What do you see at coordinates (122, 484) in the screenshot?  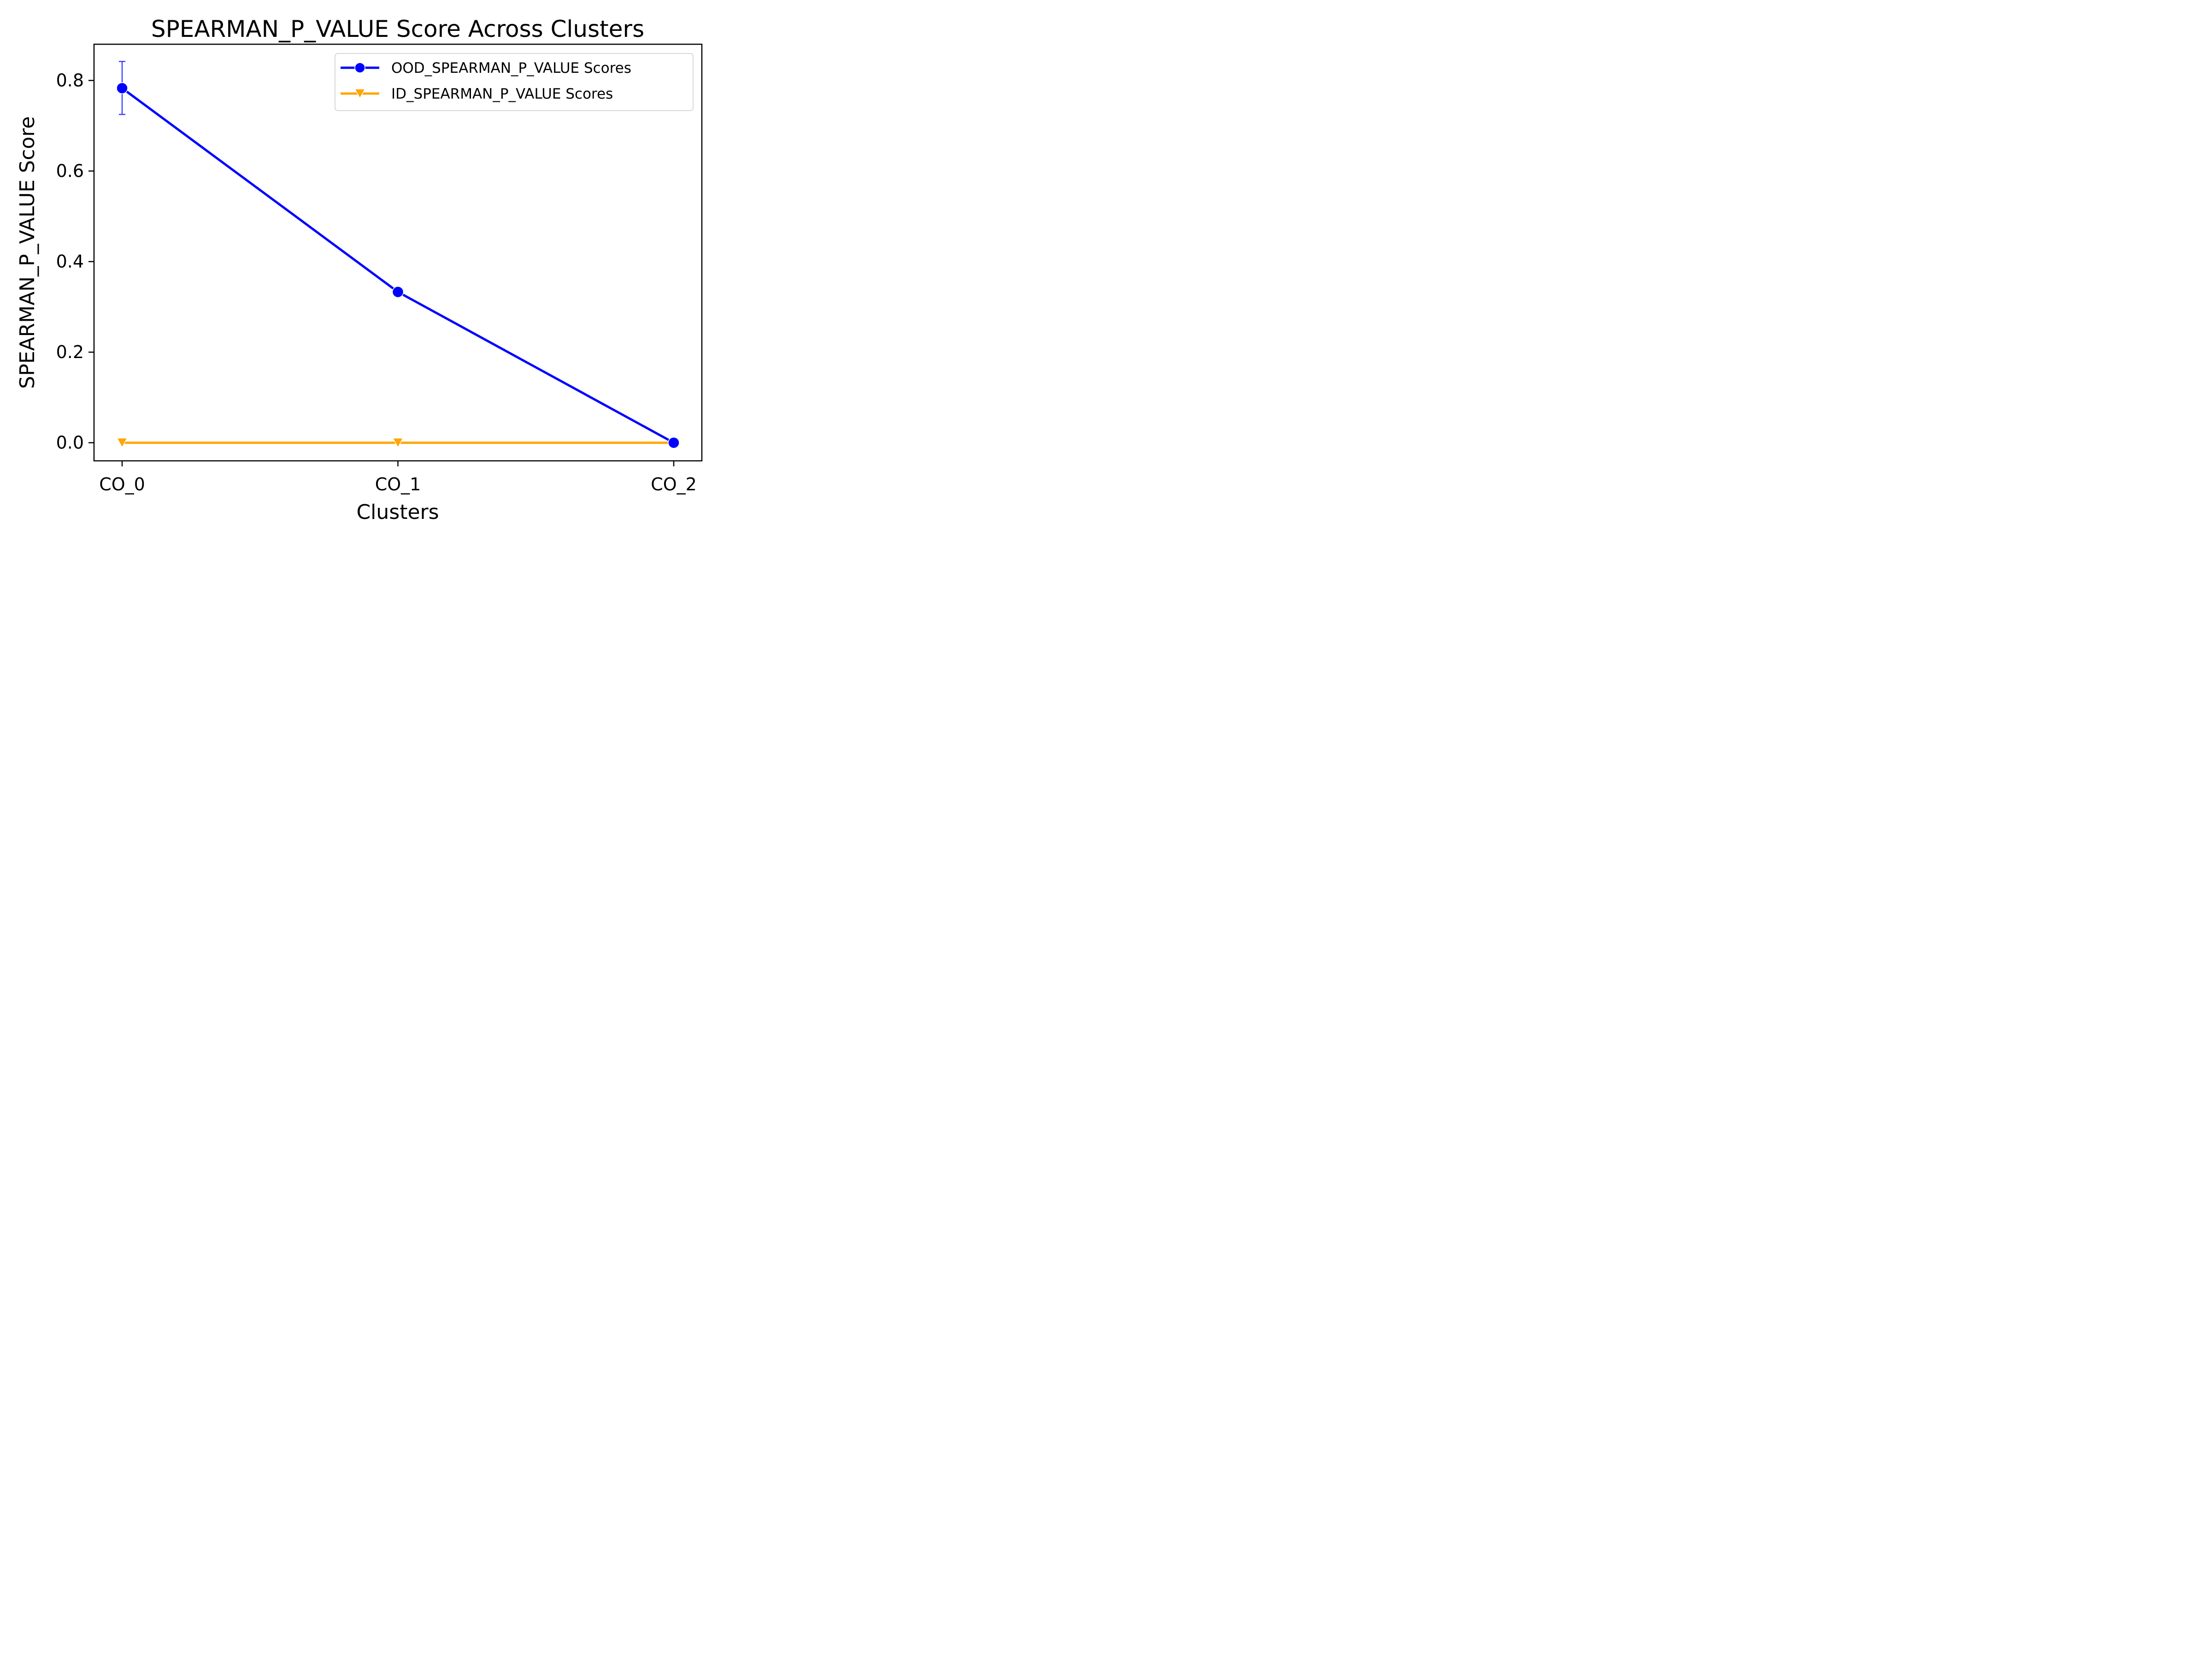 I see `x-tick-label: CO_0` at bounding box center [122, 484].